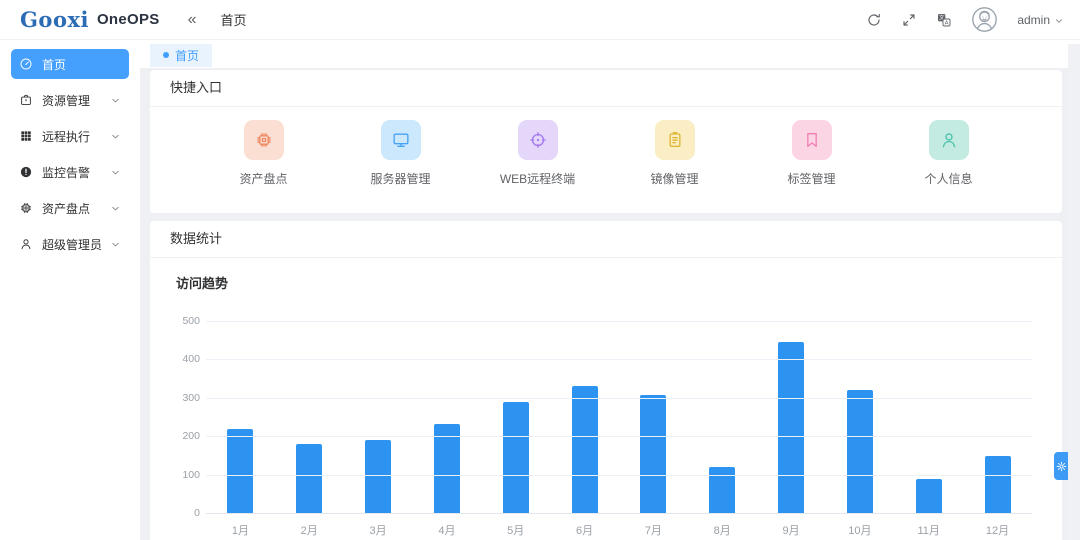 This screenshot has height=540, width=1080. What do you see at coordinates (537, 179) in the screenshot?
I see `quick-entry-label: WEB远程终端` at bounding box center [537, 179].